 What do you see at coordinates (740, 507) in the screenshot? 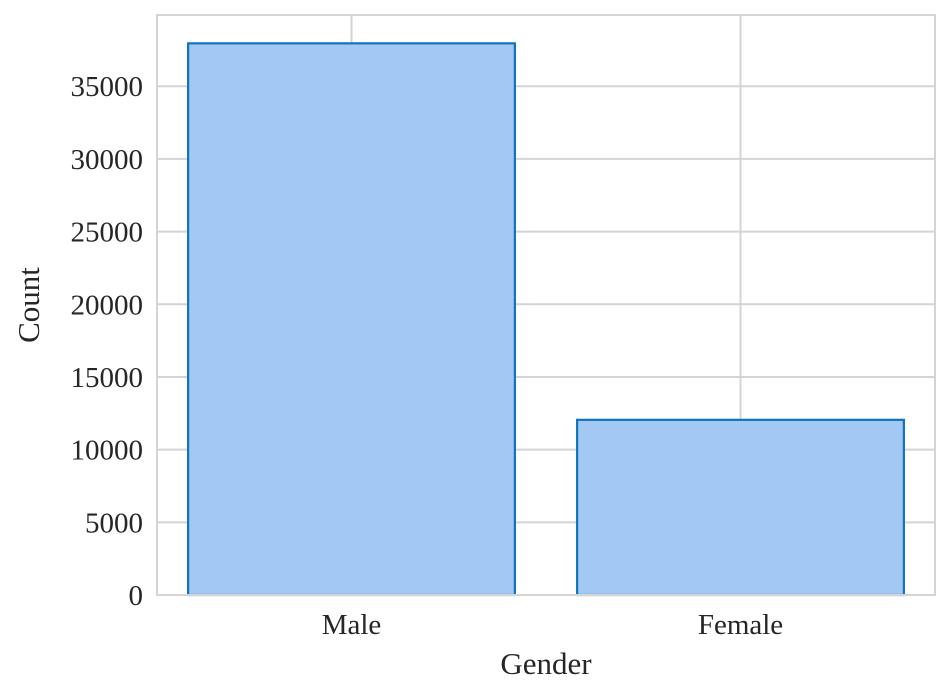
I see `bar-female` at bounding box center [740, 507].